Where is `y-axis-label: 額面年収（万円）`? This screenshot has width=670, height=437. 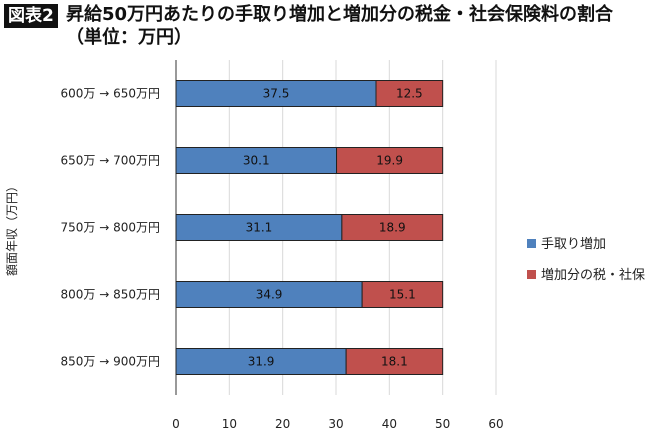
y-axis-label: 額面年収（万円） is located at coordinates (12, 228).